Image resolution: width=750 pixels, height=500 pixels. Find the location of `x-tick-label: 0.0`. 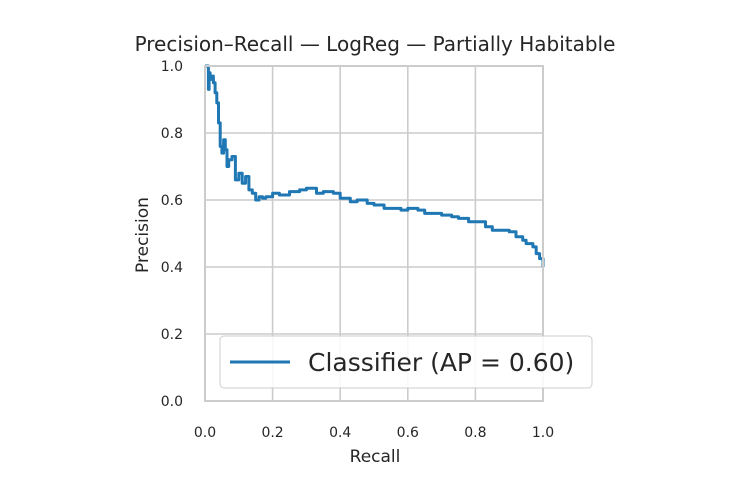

x-tick-label: 0.0 is located at coordinates (205, 433).